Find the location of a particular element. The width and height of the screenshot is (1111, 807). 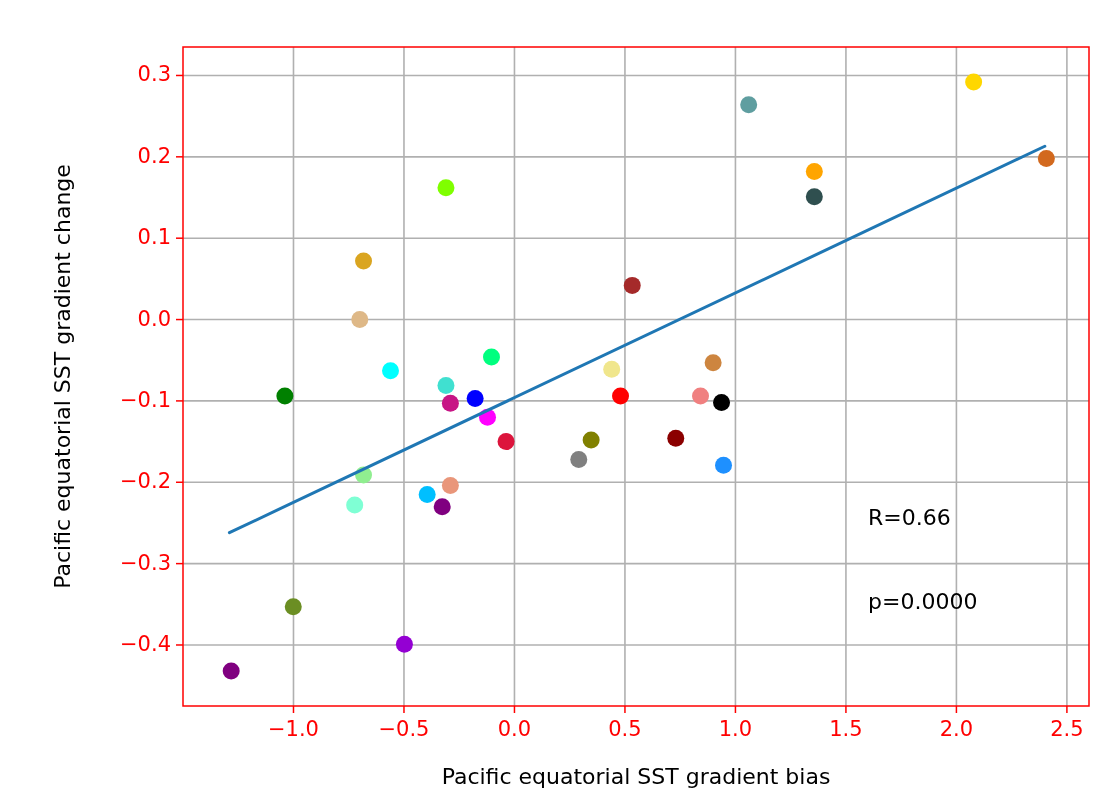

y-tick-label: −0.3 is located at coordinates (145, 562).